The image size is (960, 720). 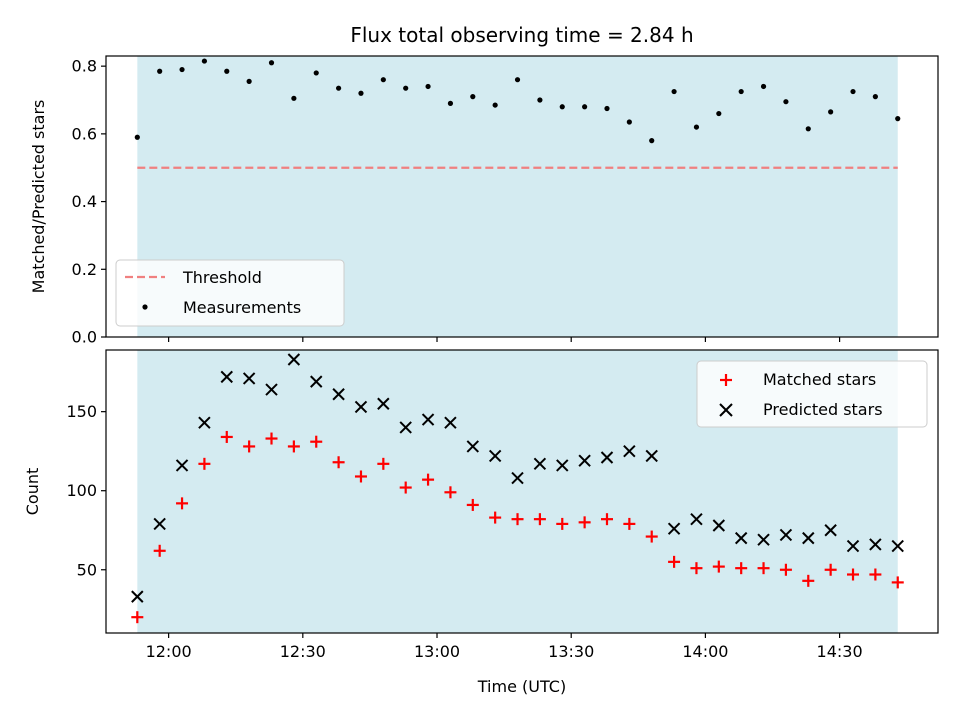 I want to click on x-axis-label: Time (UTC), so click(x=521, y=686).